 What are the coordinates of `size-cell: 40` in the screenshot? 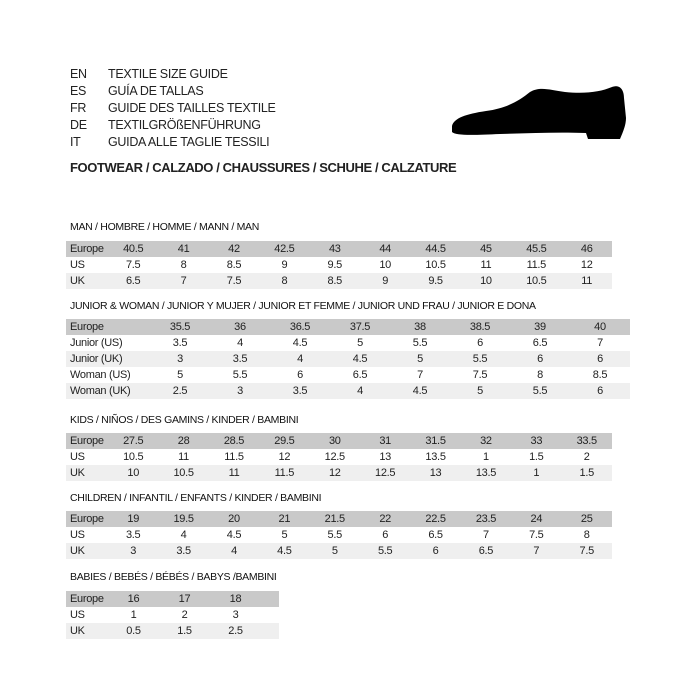 It's located at (600, 327).